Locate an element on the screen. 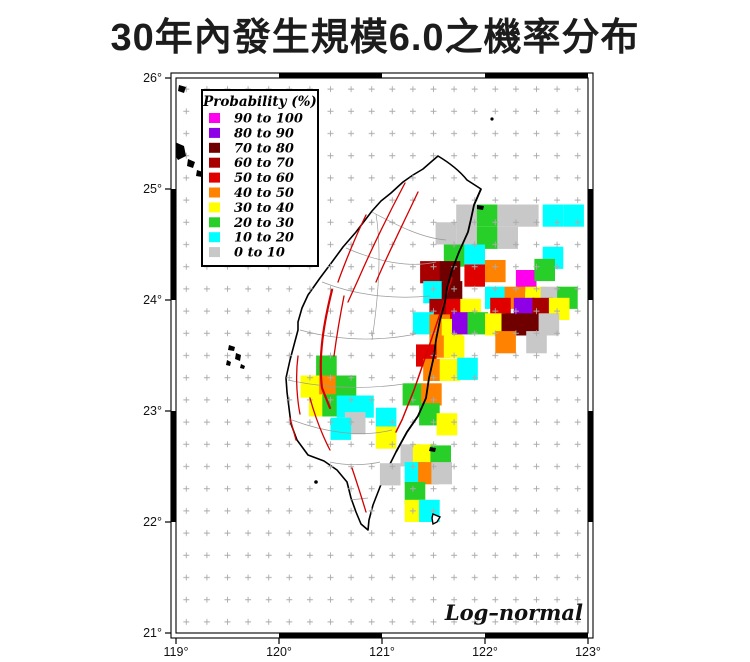 The image size is (750, 662). orchid-island-outline is located at coordinates (436, 519).